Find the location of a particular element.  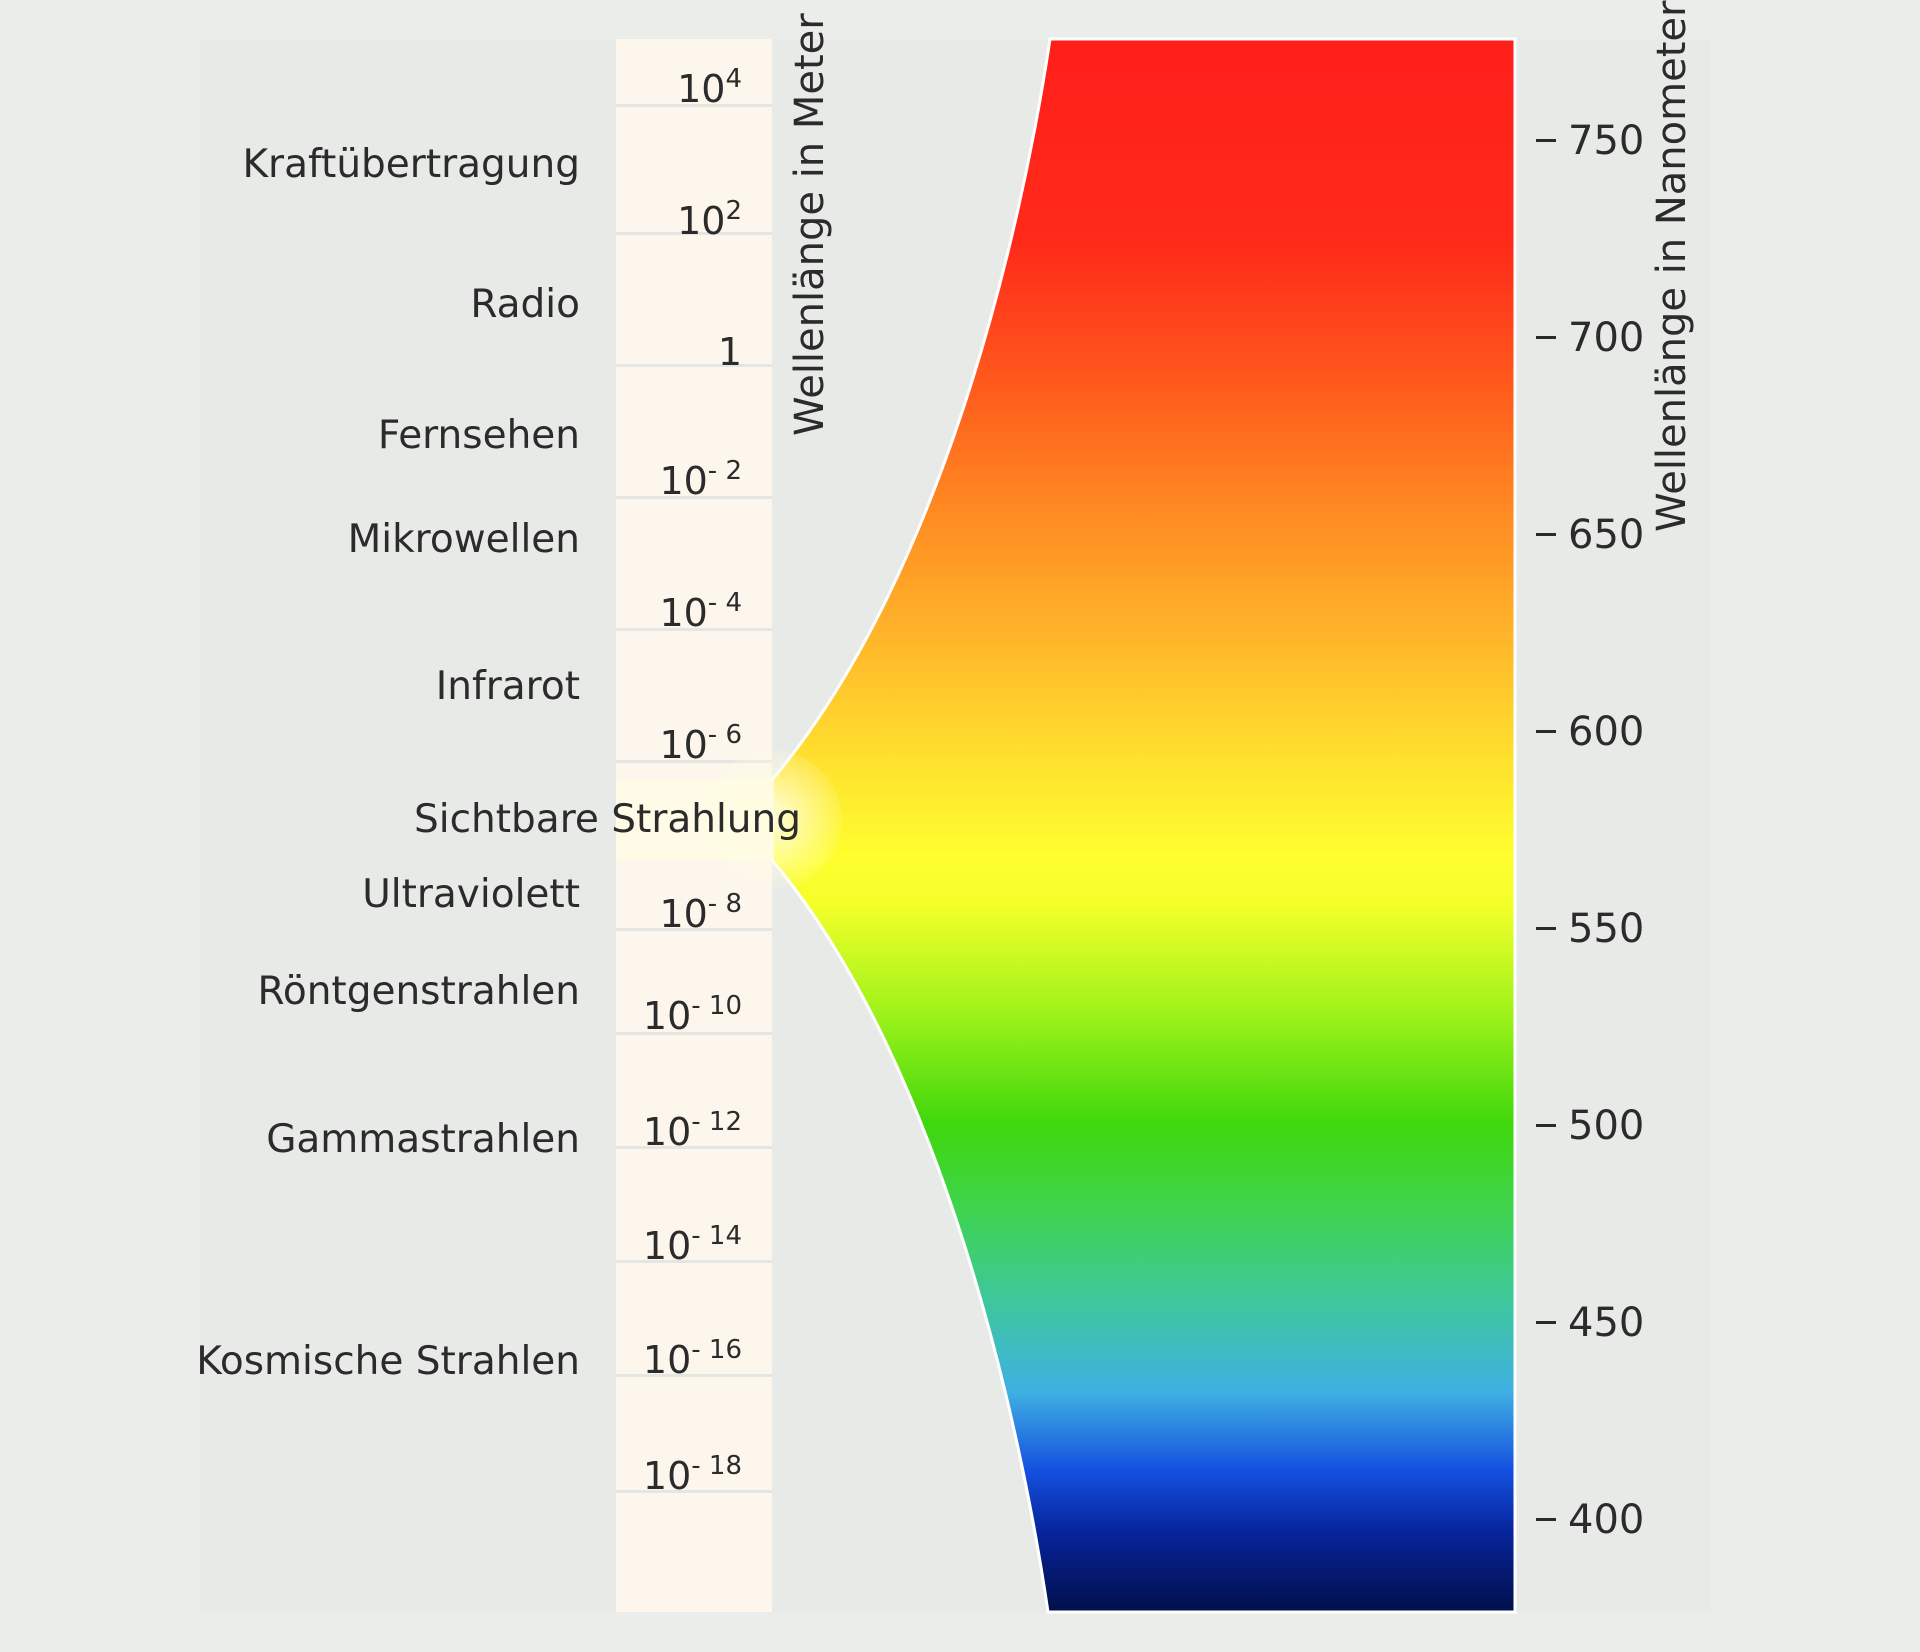

band-label-kraftuebertragung: Kraftübertragung is located at coordinates (411, 164).